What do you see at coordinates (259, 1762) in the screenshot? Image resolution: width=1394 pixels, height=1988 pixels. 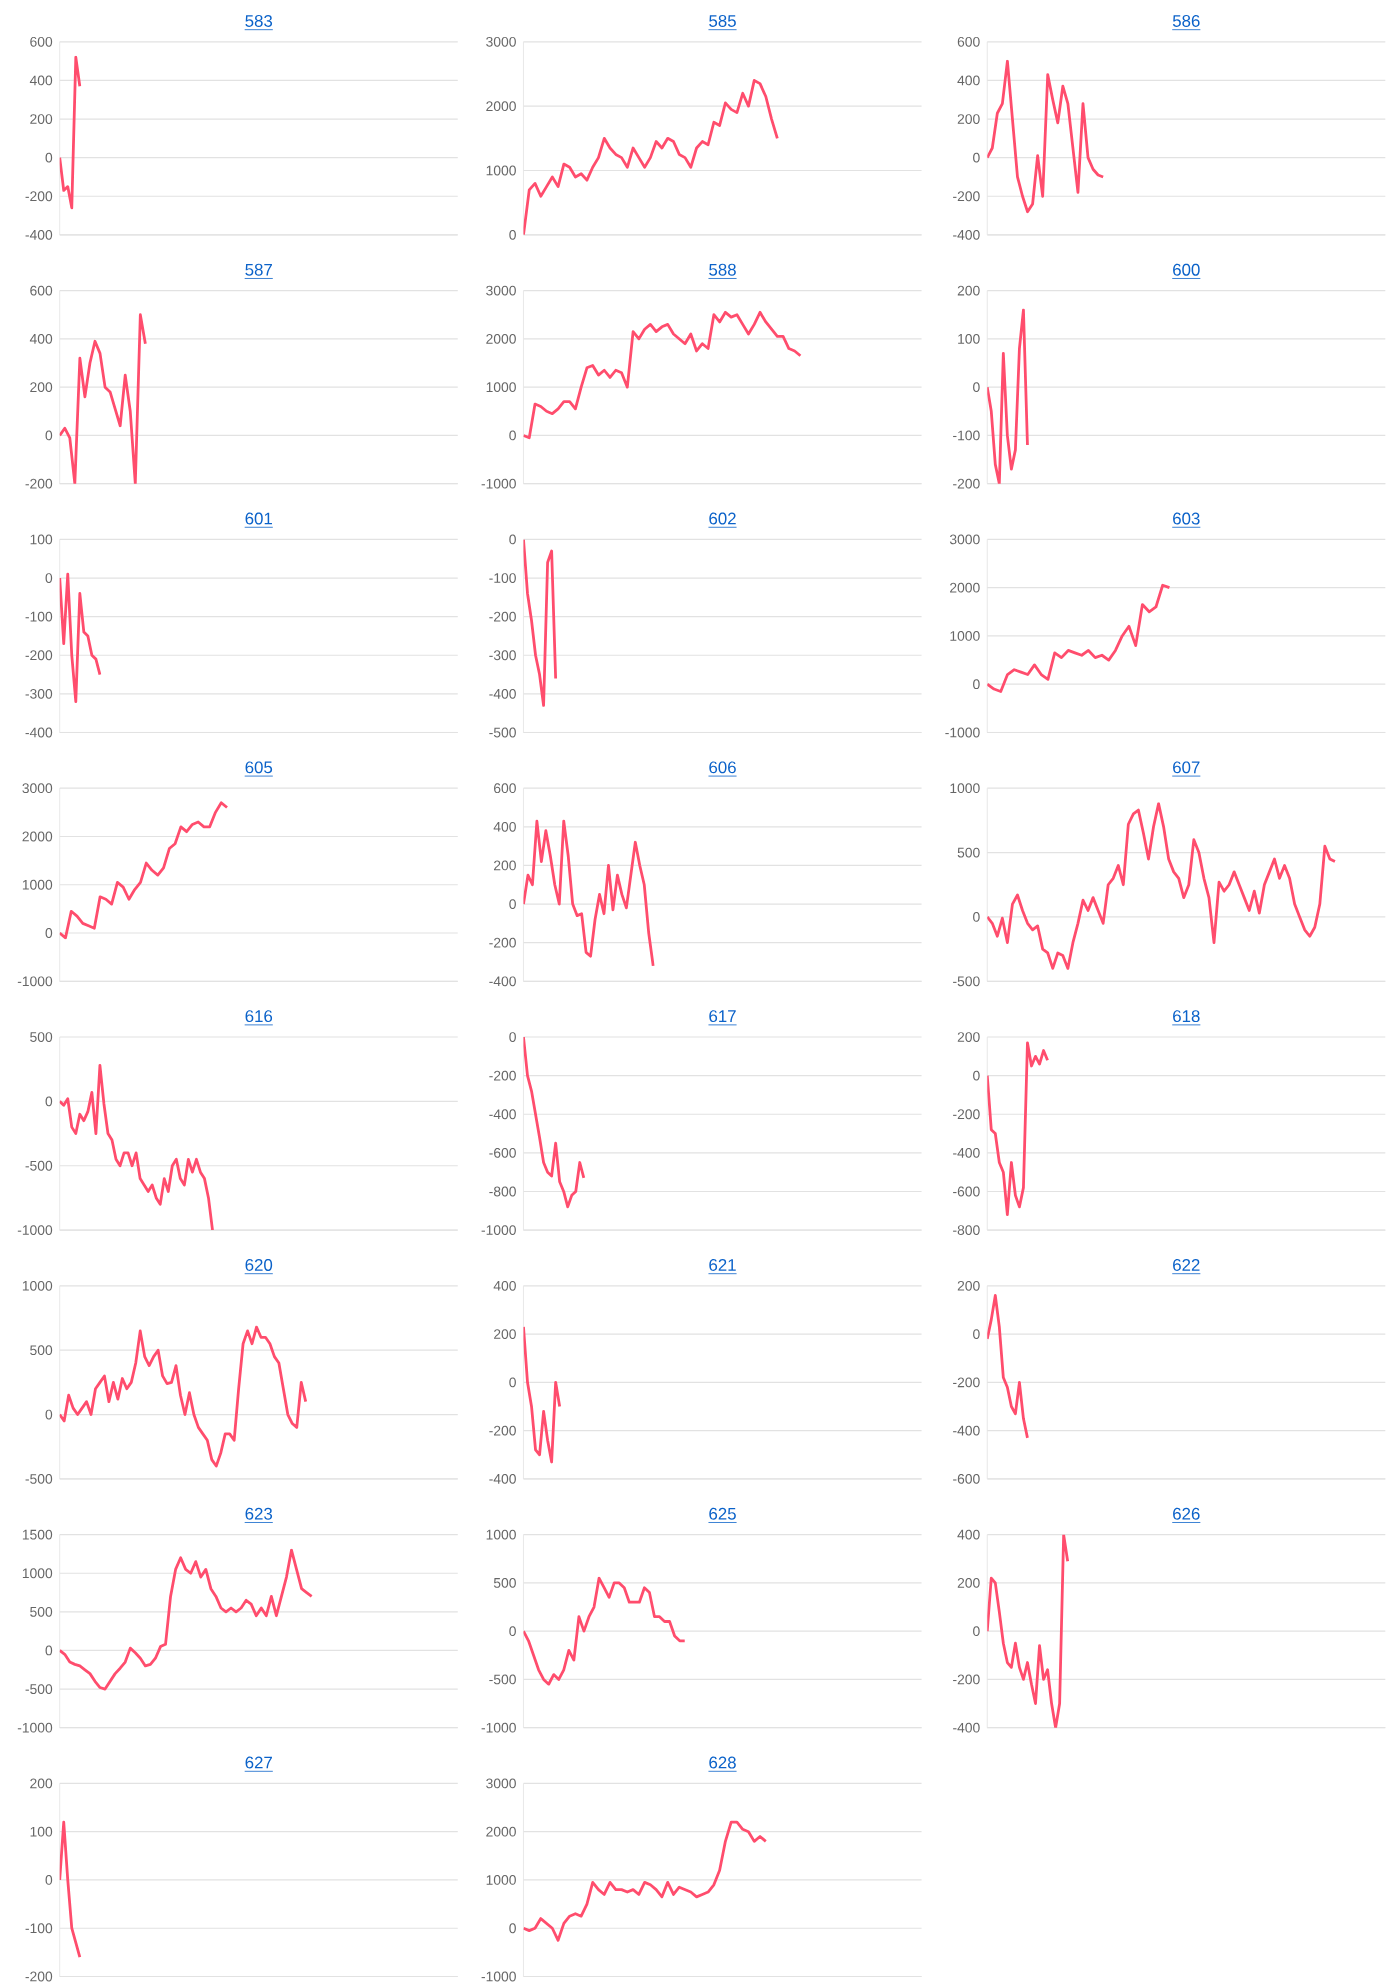 I see `chart-title: 627` at bounding box center [259, 1762].